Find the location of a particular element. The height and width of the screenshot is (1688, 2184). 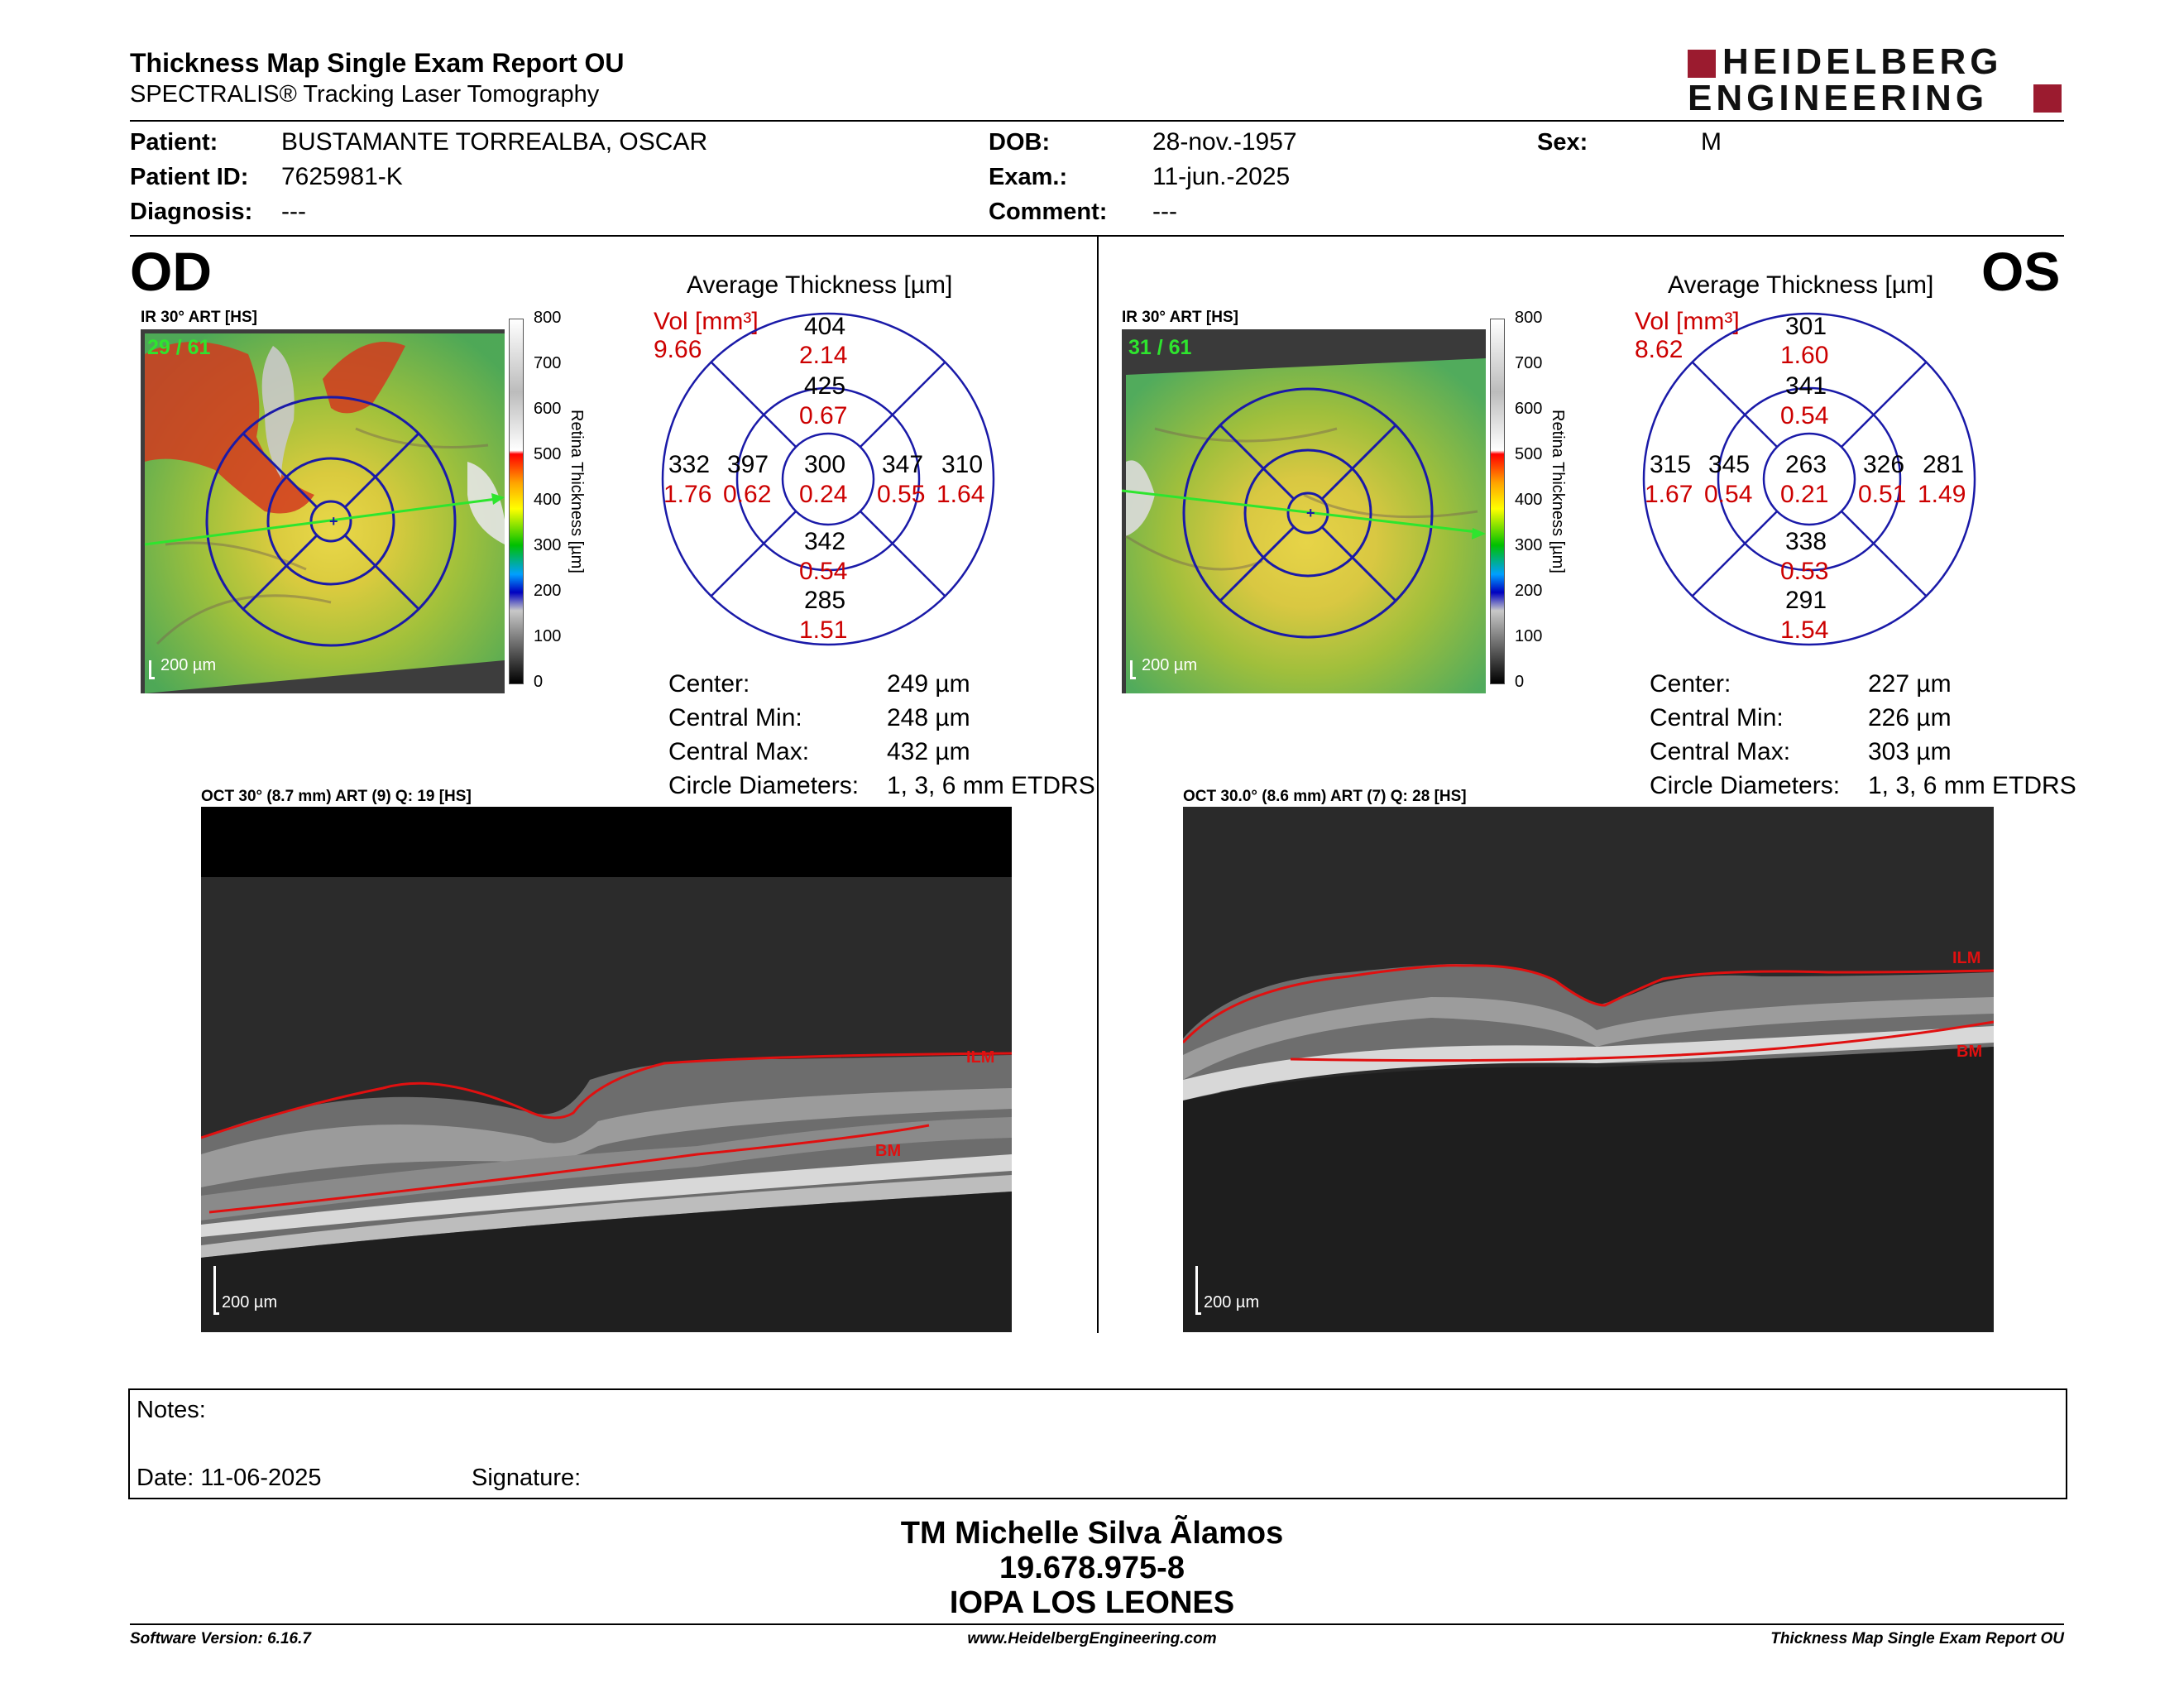

os-stat-label: Central Max: is located at coordinates (1720, 751).